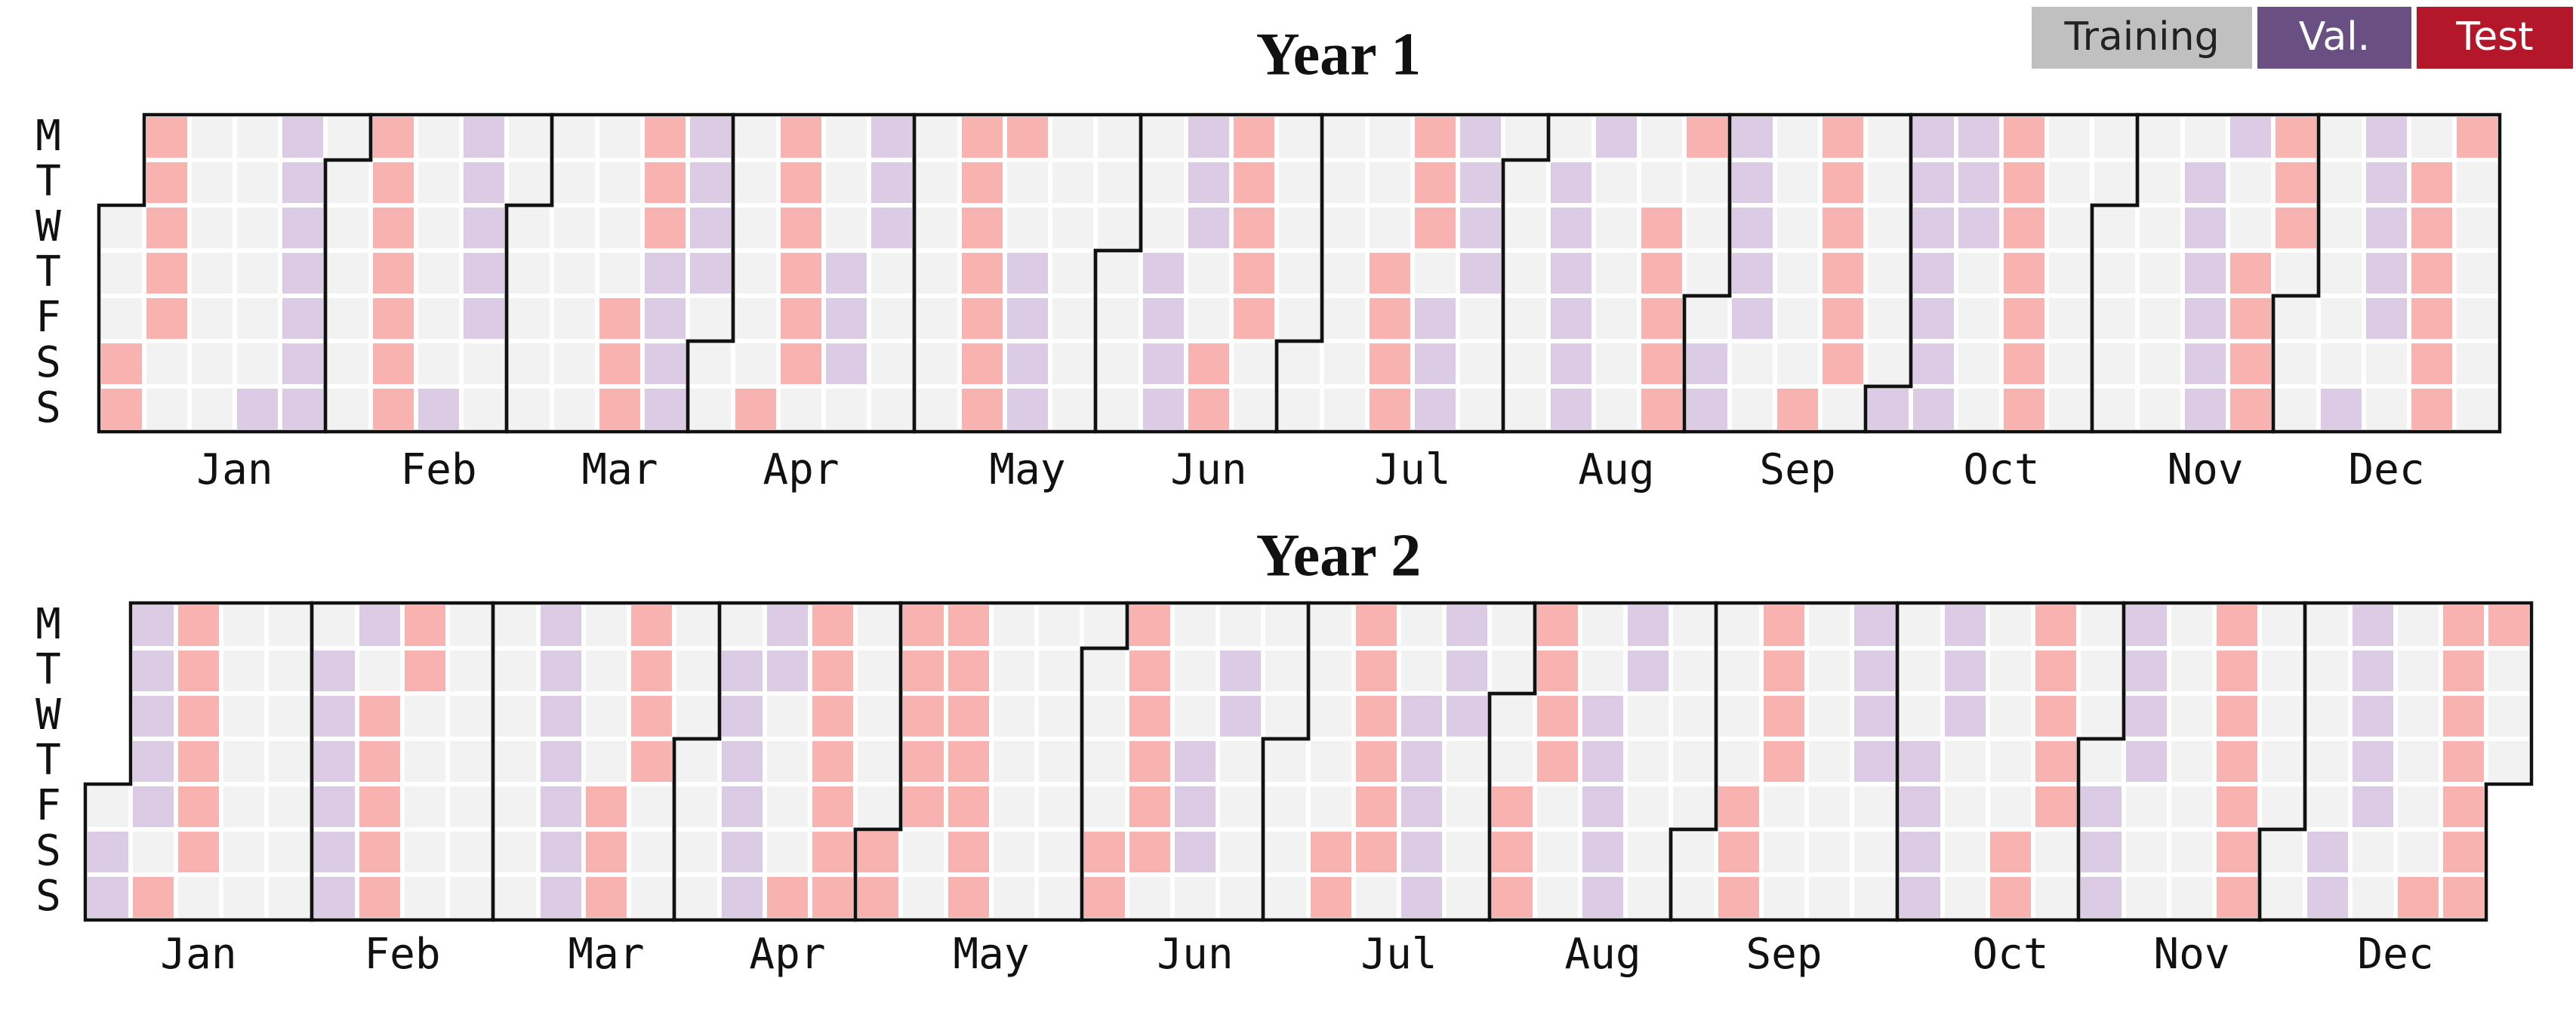 This screenshot has height=1009, width=2576. What do you see at coordinates (1195, 954) in the screenshot?
I see `month-label: Jun` at bounding box center [1195, 954].